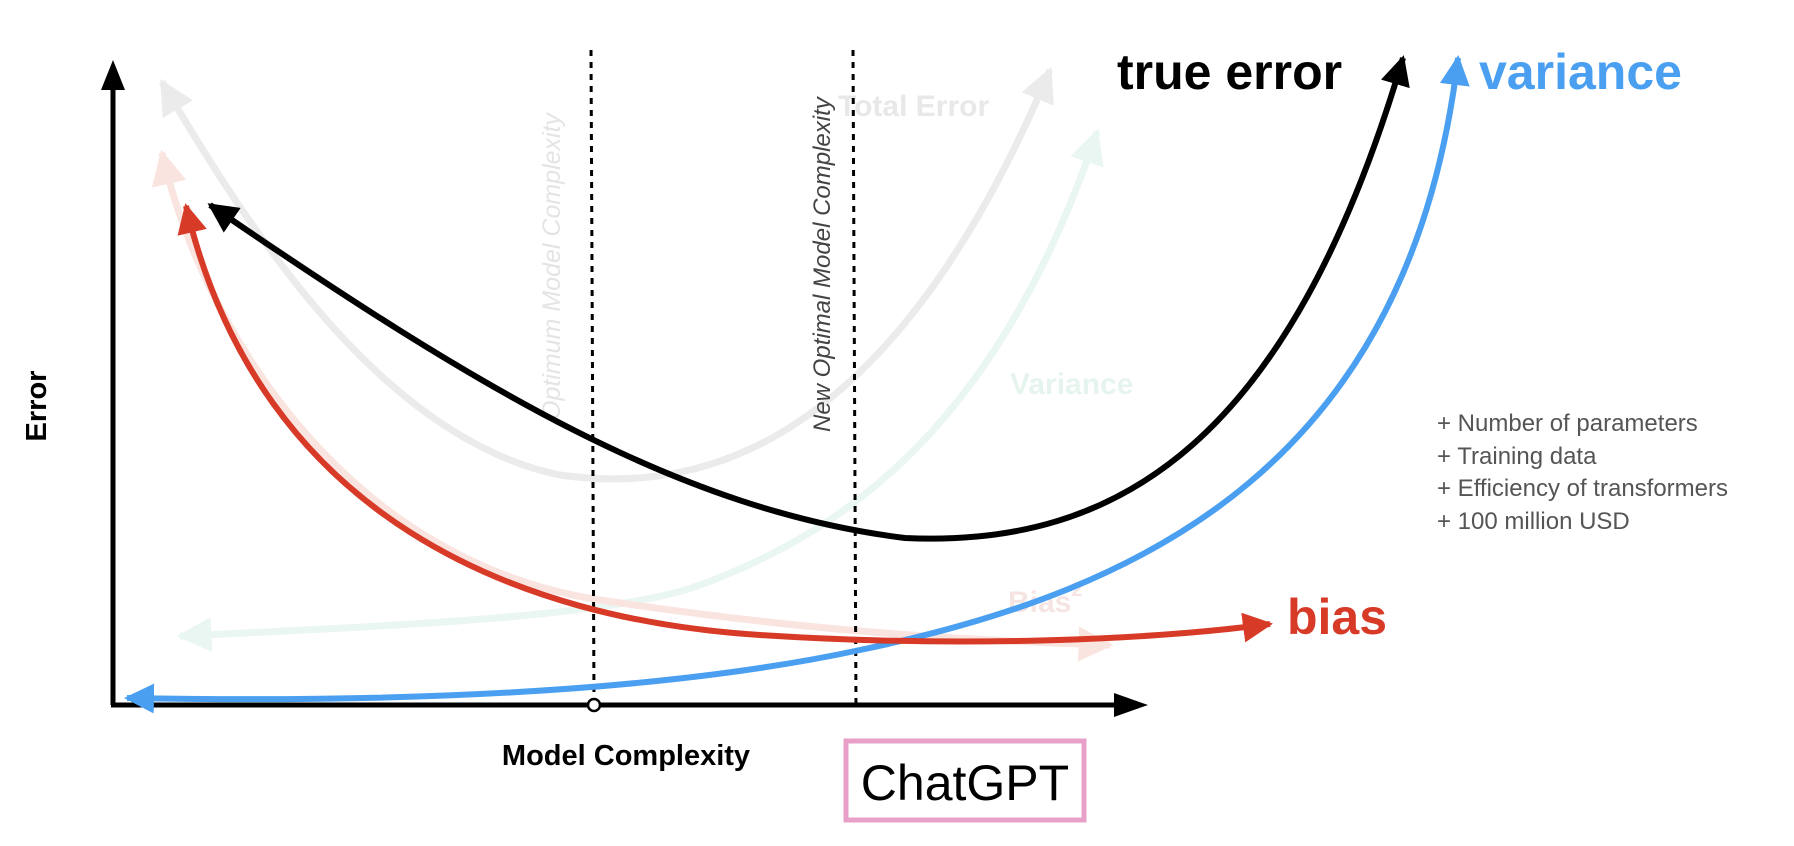 Image resolution: width=1794 pixels, height=846 pixels. I want to click on bias-label: bias, so click(1337, 617).